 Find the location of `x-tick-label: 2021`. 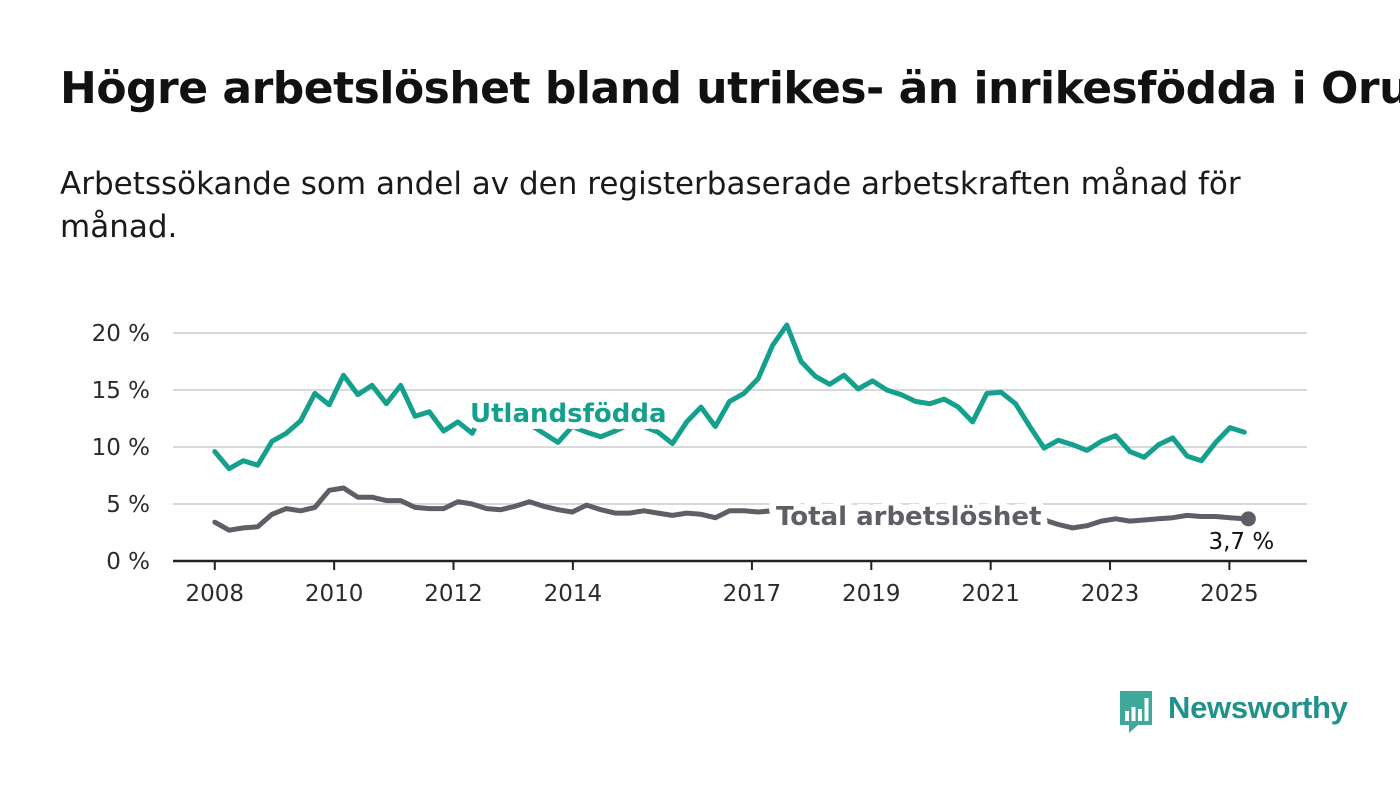

x-tick-label: 2021 is located at coordinates (990, 594).